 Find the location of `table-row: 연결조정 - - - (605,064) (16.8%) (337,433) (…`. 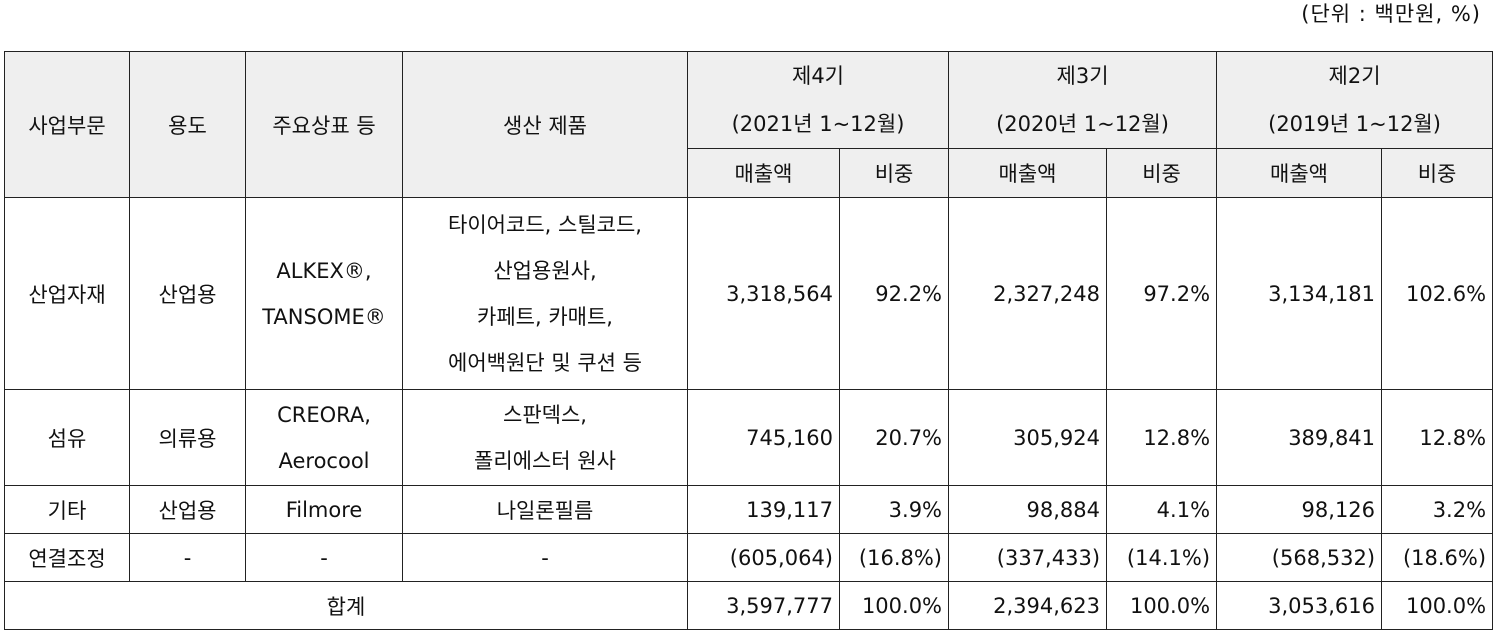

table-row: 연결조정 - - - (605,064) (16.8%) (337,433) (… is located at coordinates (749, 557).